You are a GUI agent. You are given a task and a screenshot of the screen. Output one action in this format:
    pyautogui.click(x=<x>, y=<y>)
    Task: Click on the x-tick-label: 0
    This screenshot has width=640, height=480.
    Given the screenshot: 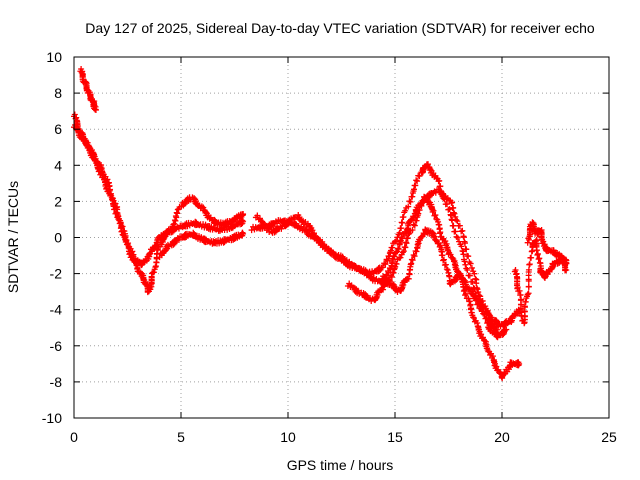 What is the action you would take?
    pyautogui.click(x=74, y=437)
    